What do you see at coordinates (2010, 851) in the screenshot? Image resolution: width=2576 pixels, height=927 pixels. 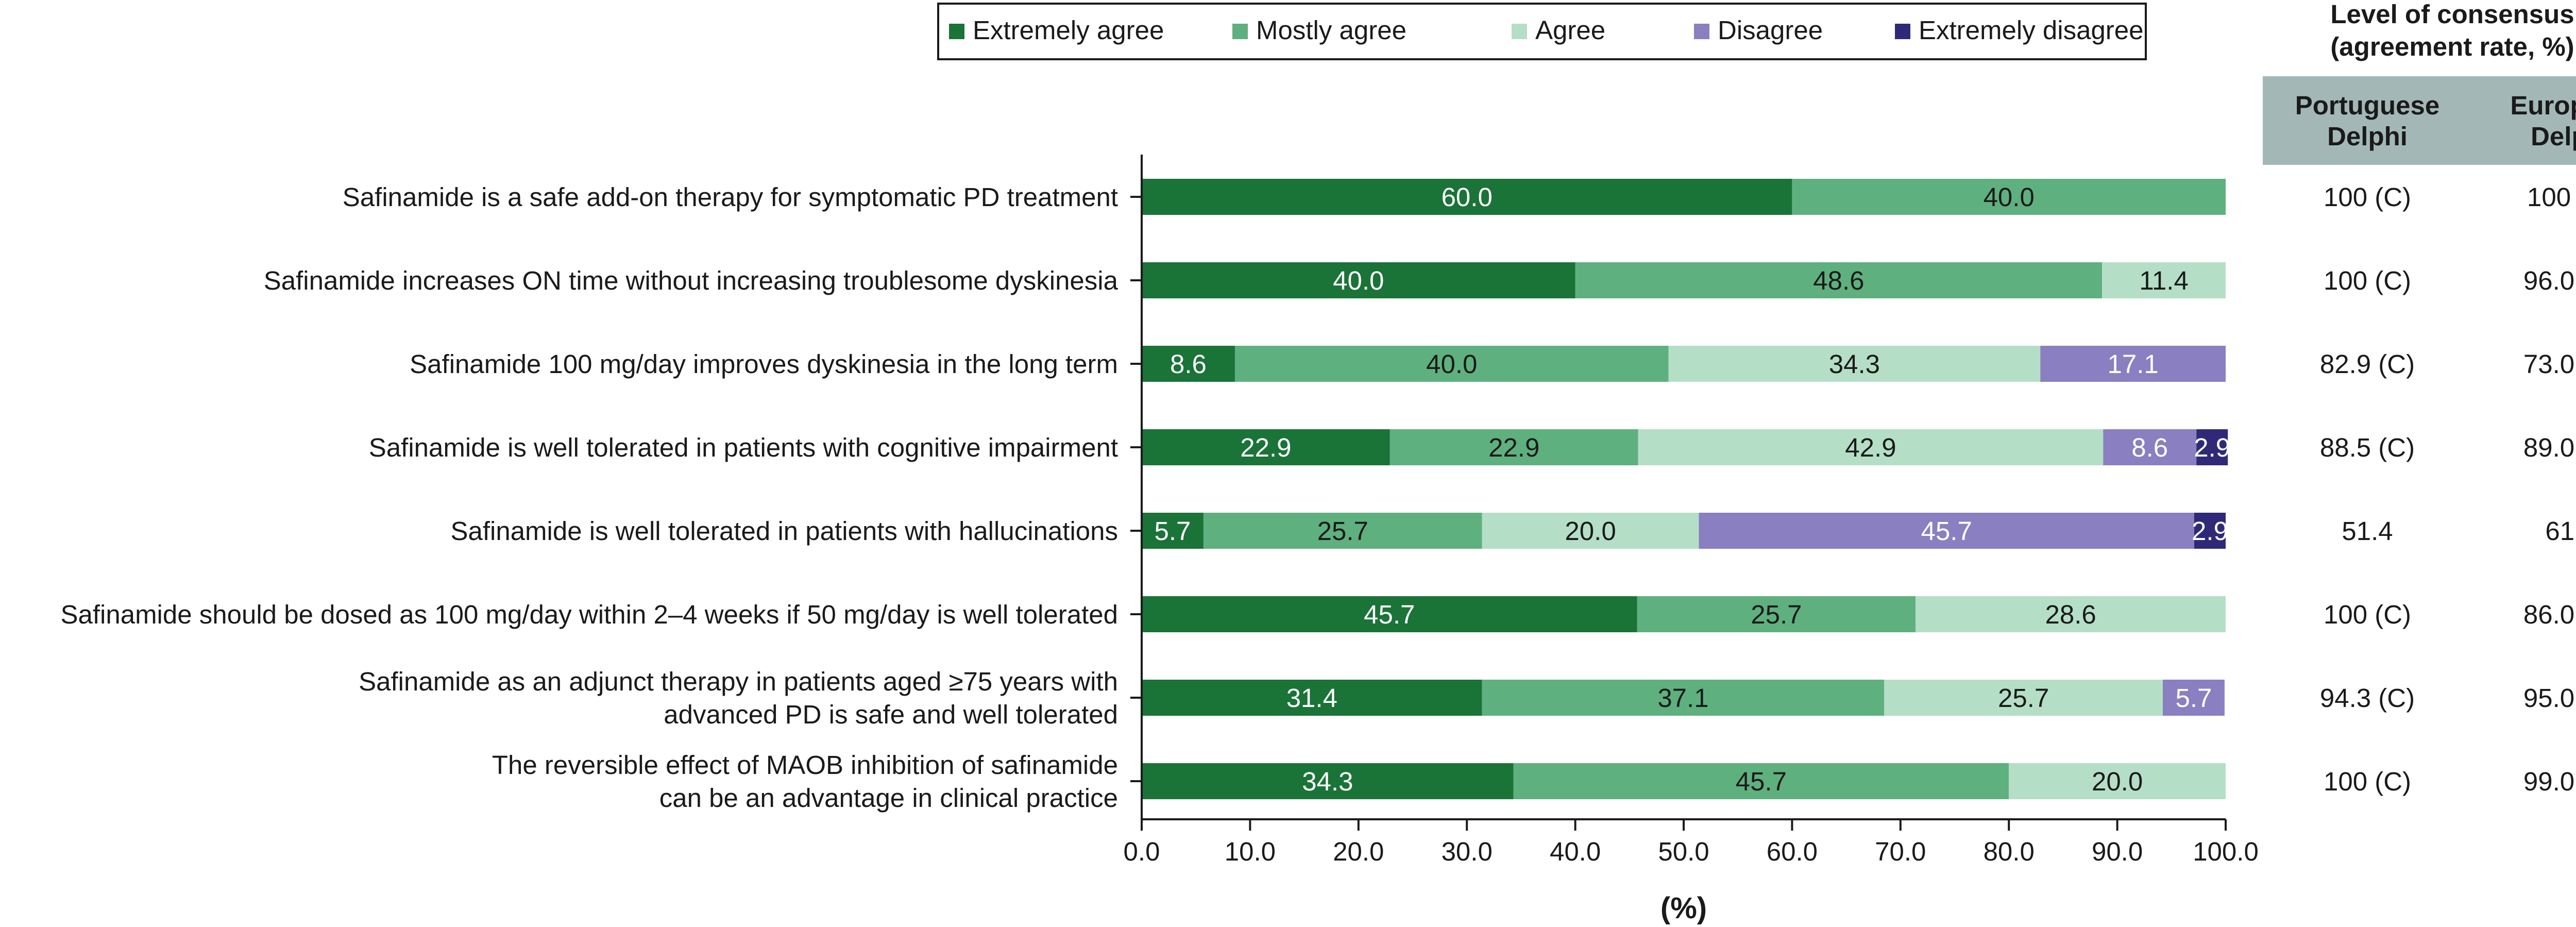 I see `x-tick-label: 80.0` at bounding box center [2010, 851].